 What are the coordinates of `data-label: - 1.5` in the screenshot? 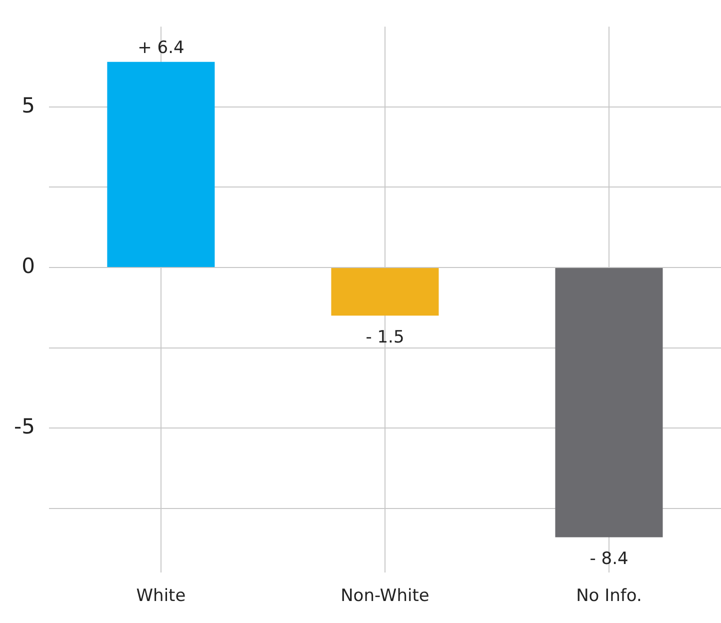 It's located at (385, 338).